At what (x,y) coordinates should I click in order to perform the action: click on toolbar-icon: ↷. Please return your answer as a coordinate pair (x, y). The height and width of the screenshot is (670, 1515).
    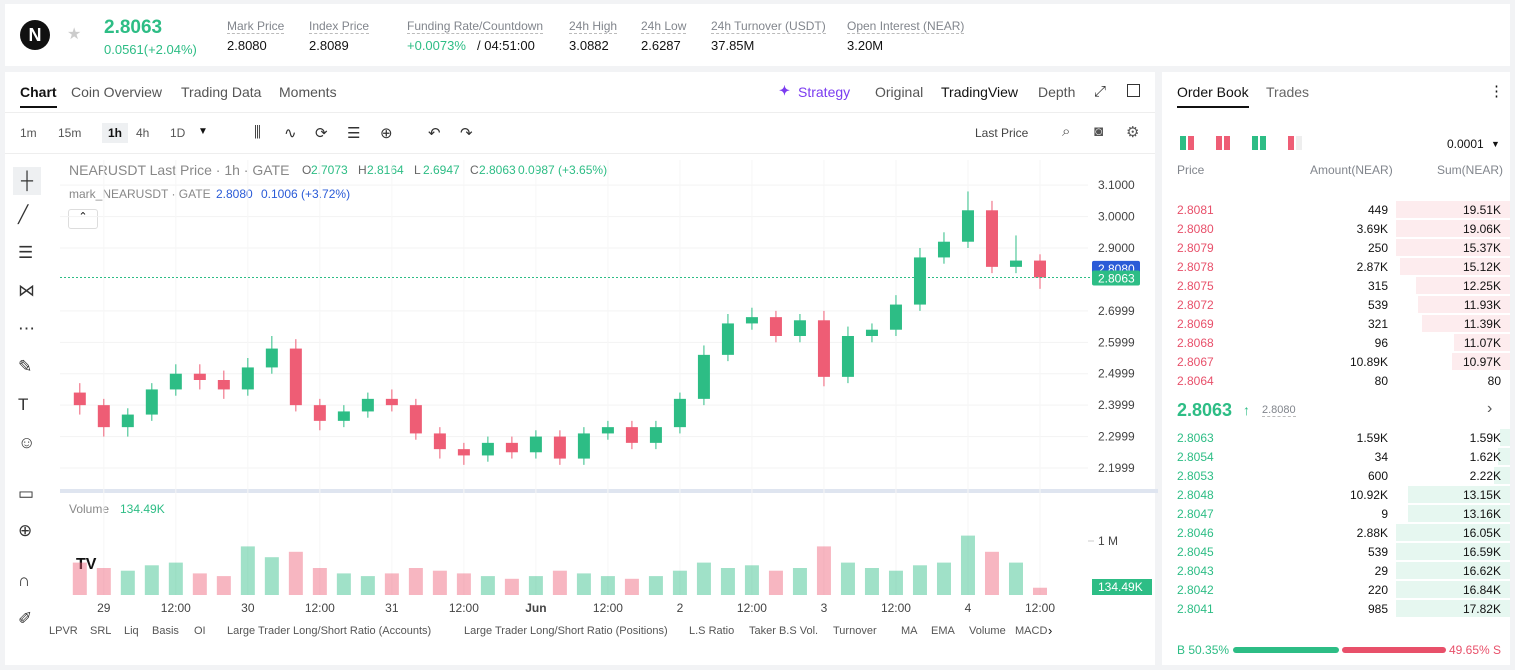
    Looking at the image, I should click on (466, 133).